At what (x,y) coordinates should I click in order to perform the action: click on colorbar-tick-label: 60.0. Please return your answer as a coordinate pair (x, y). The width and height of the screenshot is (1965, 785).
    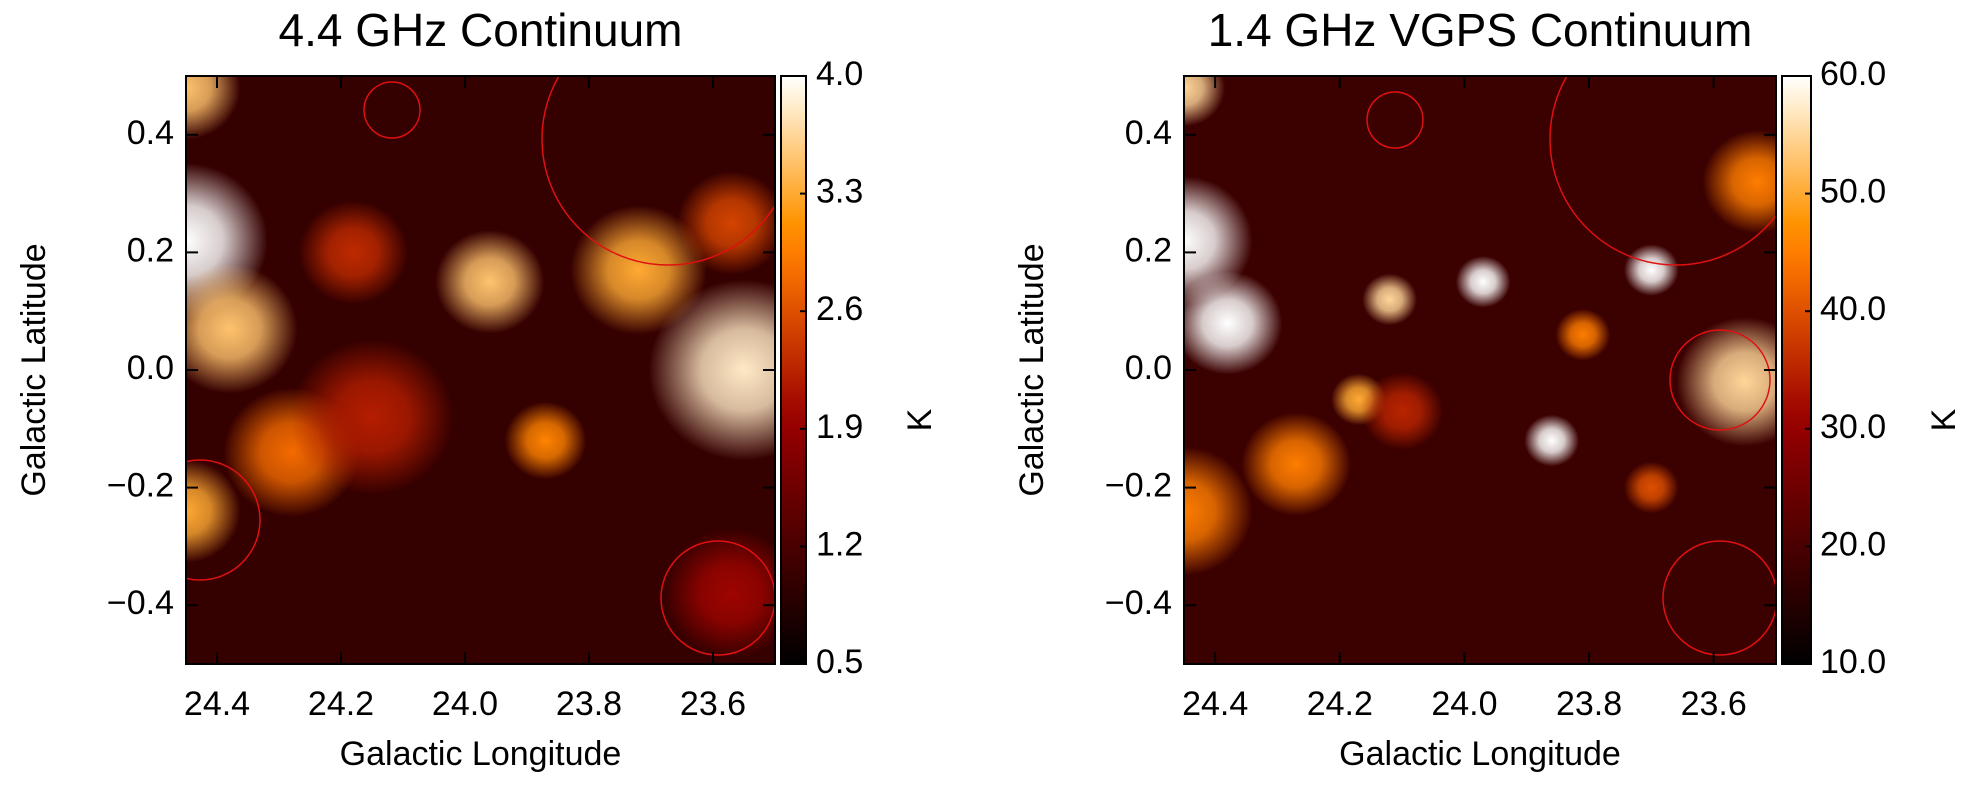
    Looking at the image, I should click on (1853, 74).